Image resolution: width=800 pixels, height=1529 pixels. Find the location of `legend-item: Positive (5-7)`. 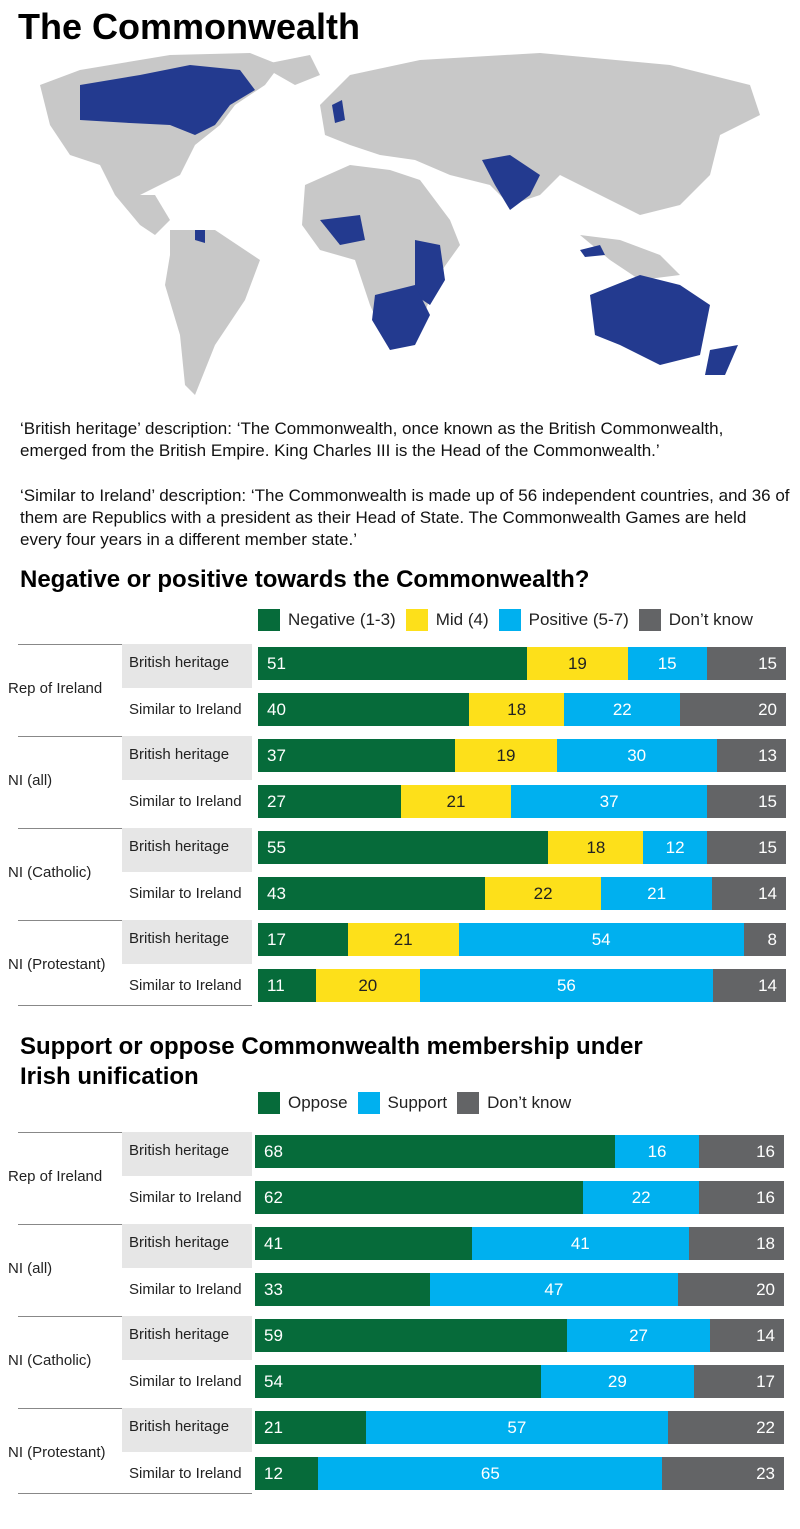

legend-item: Positive (5-7) is located at coordinates (563, 620).